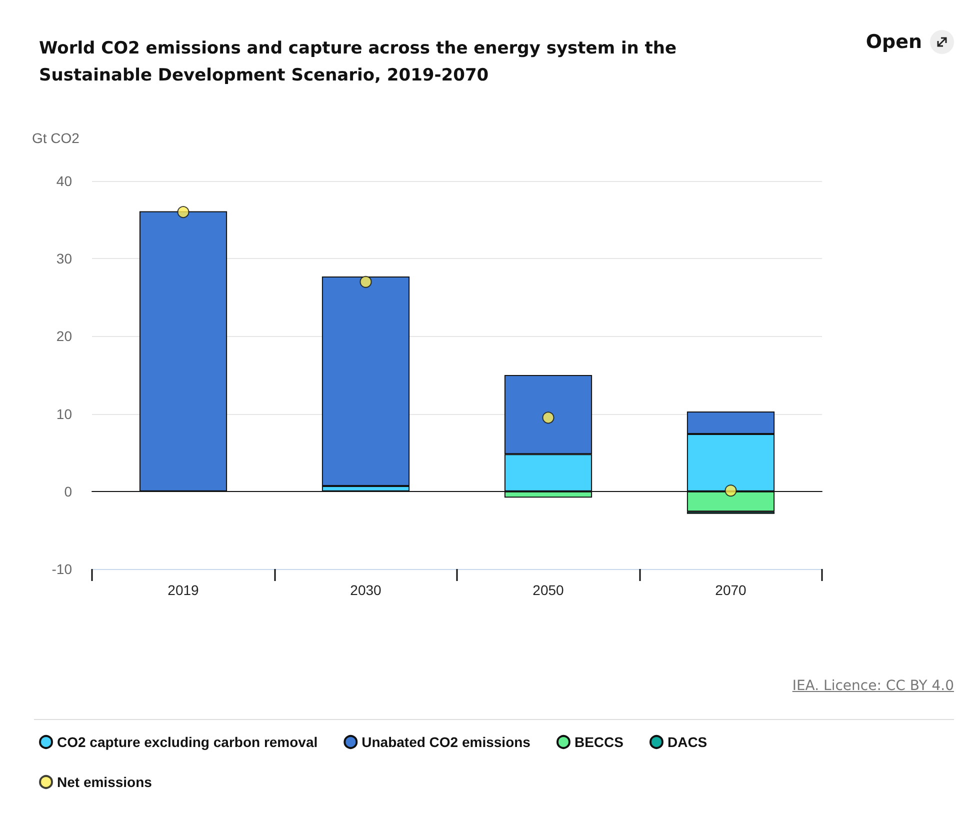 This screenshot has height=814, width=972. What do you see at coordinates (548, 590) in the screenshot?
I see `x-tick-label: 2050` at bounding box center [548, 590].